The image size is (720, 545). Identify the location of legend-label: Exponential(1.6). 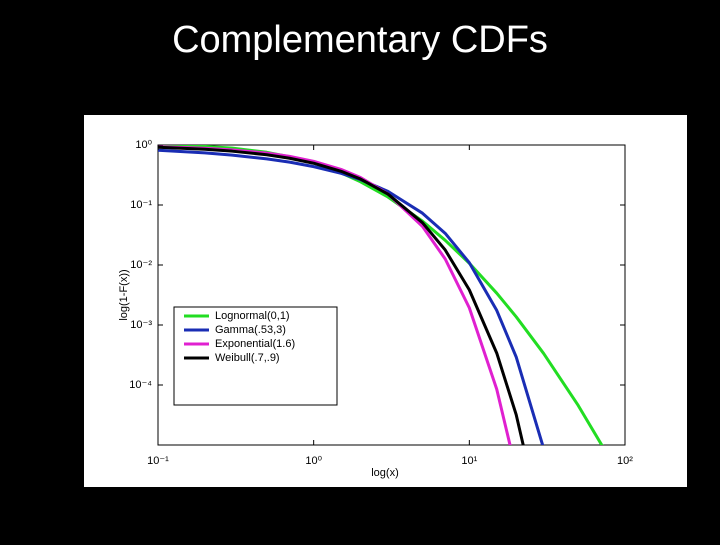
(255, 344).